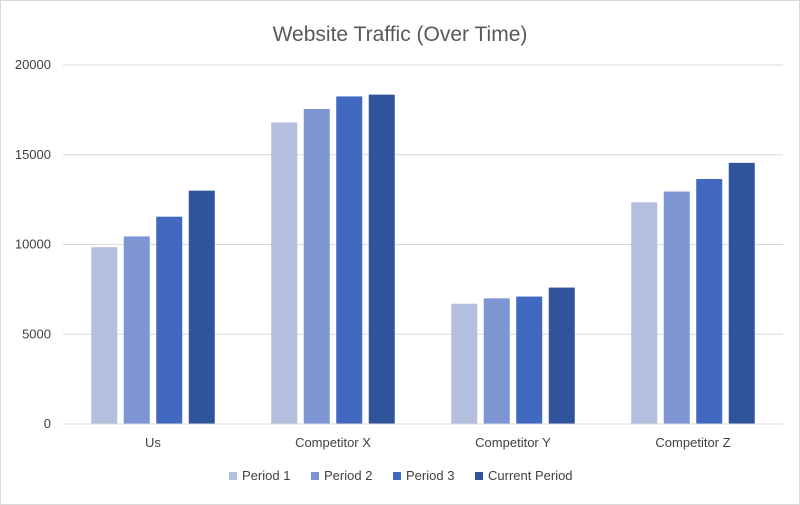  I want to click on bar-period-1-competitor-y, so click(464, 363).